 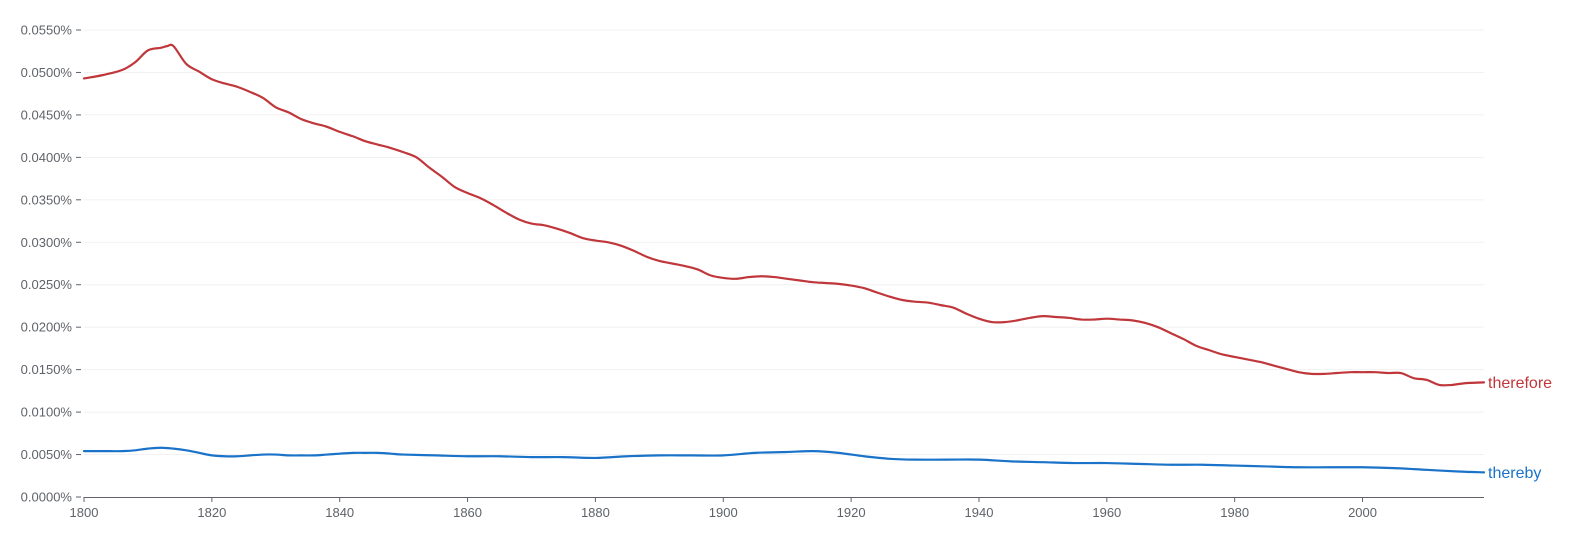 What do you see at coordinates (84, 512) in the screenshot?
I see `x-tick-label: 1800` at bounding box center [84, 512].